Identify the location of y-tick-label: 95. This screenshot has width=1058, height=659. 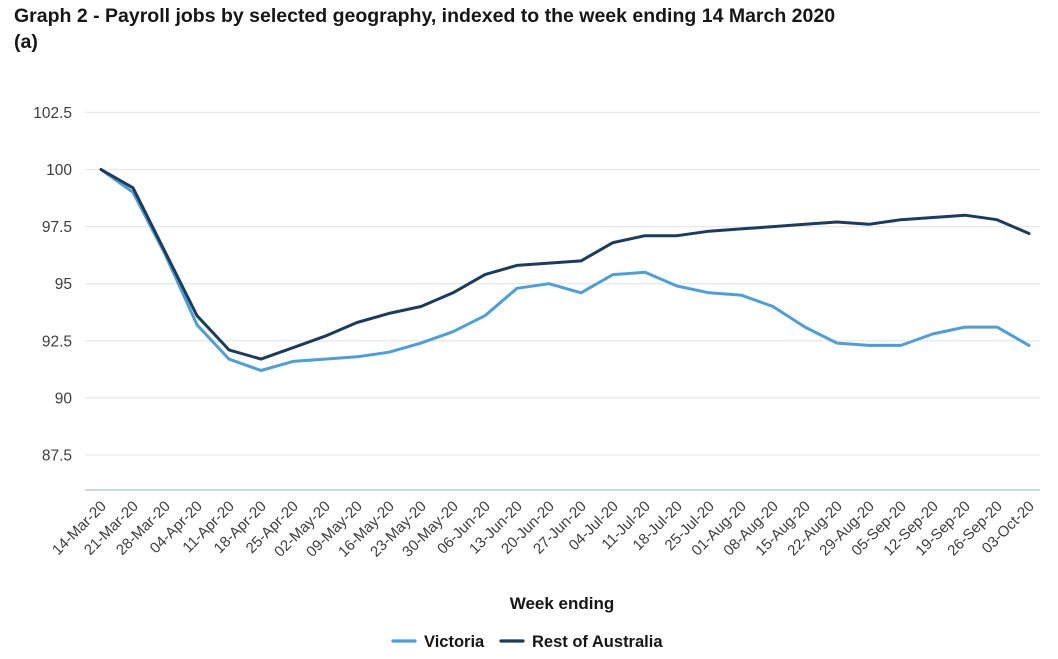
(63, 284).